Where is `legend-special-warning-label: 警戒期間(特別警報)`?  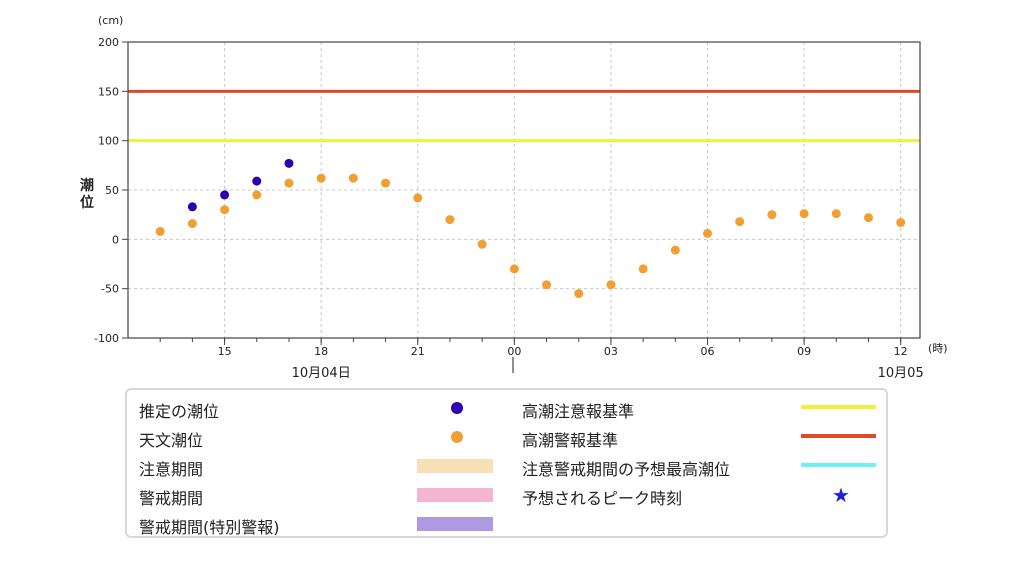
legend-special-warning-label: 警戒期間(特別警報) is located at coordinates (209, 527).